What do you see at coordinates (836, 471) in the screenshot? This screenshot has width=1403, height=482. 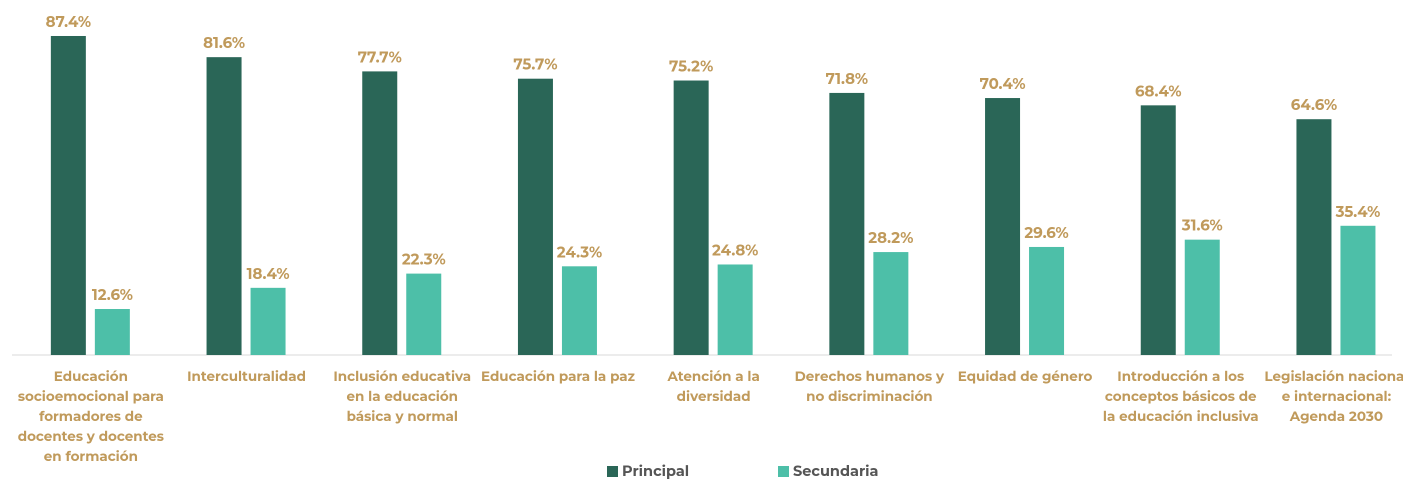 I see `legend-label: Secundaria` at bounding box center [836, 471].